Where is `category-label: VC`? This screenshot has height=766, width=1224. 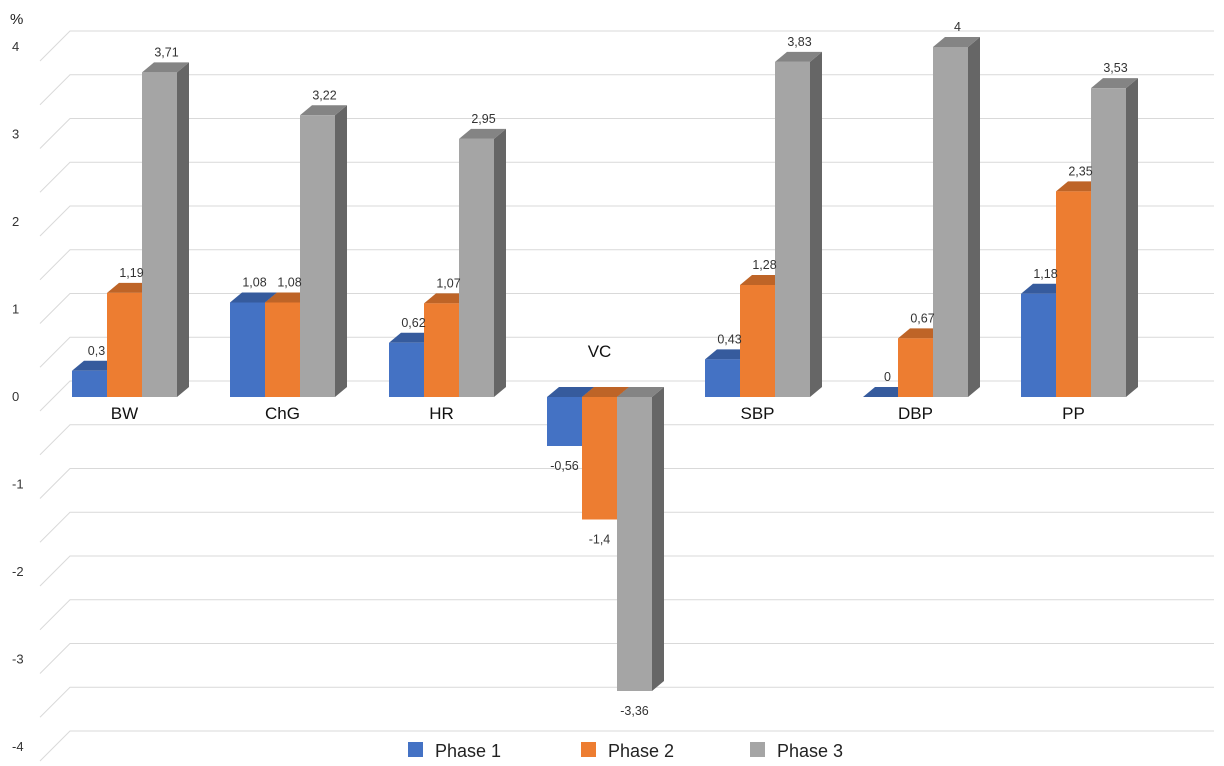 category-label: VC is located at coordinates (600, 351).